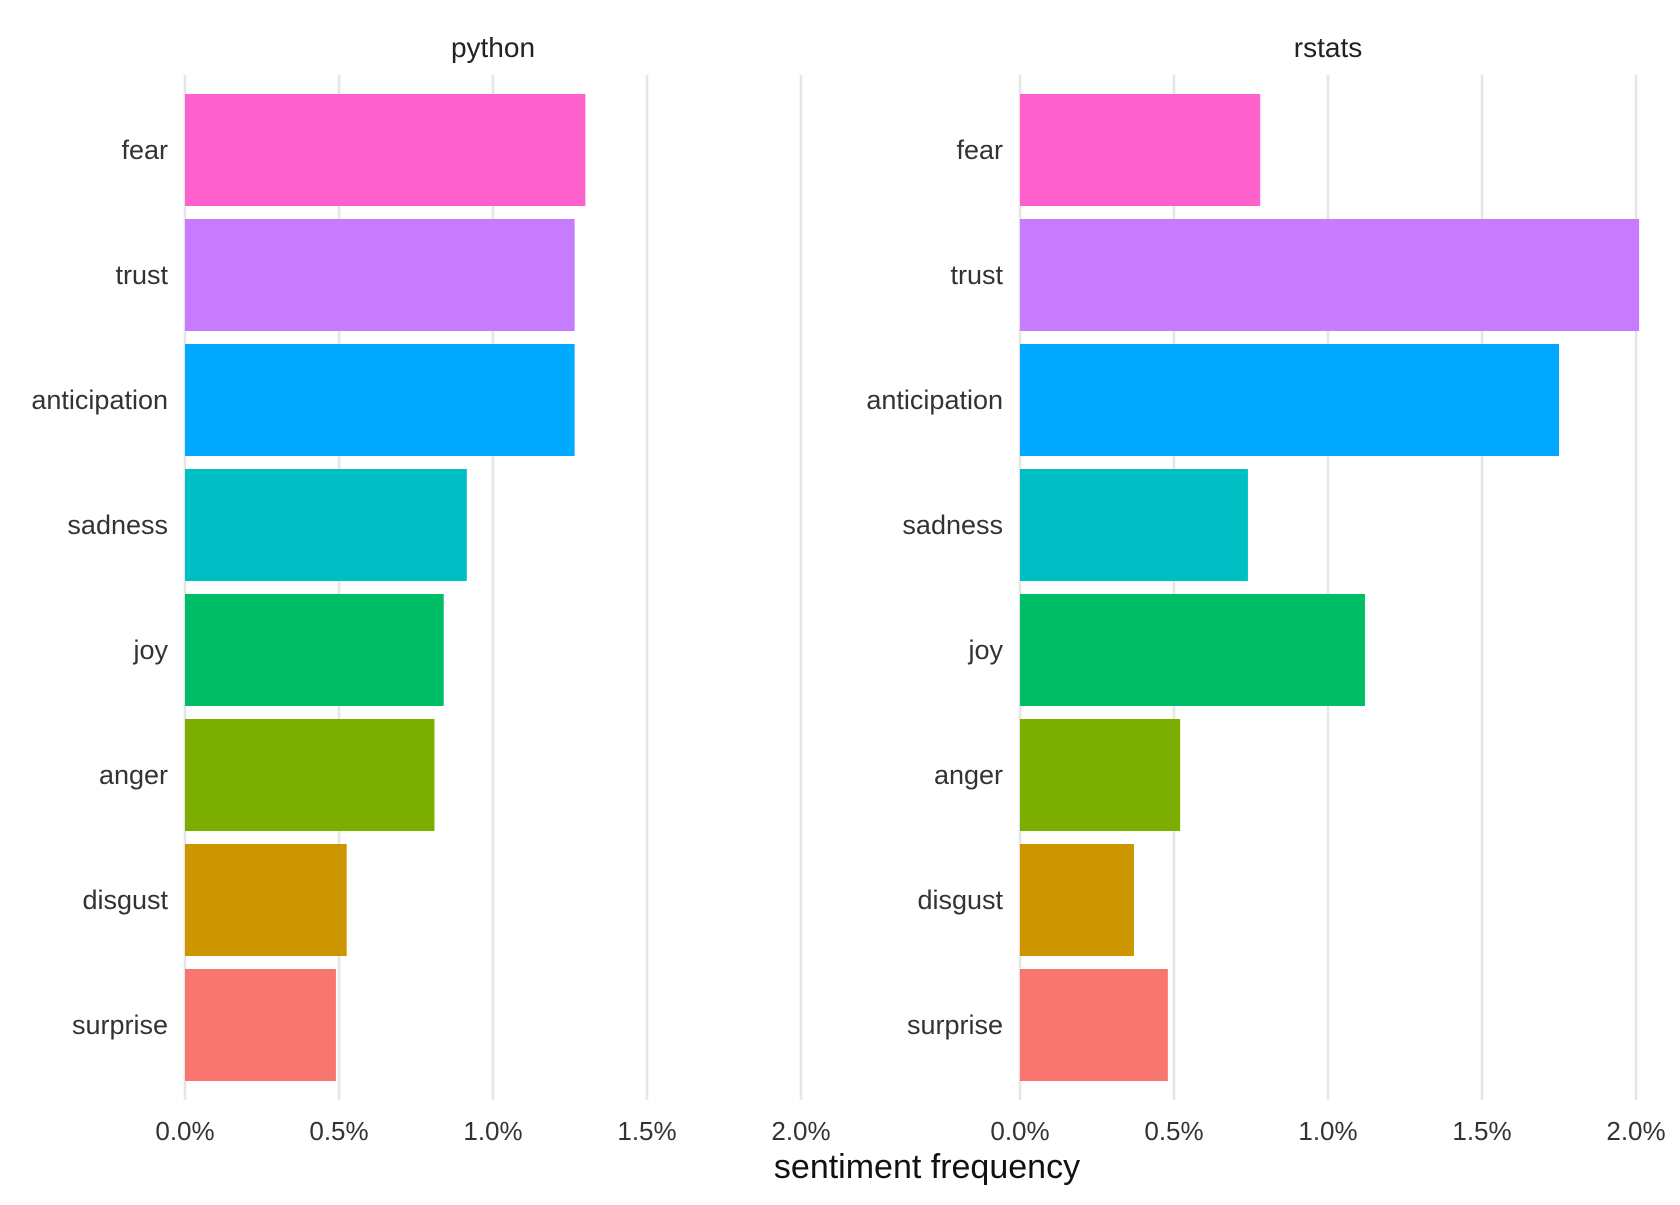 The width and height of the screenshot is (1680, 1205). I want to click on x-axis-title: sentiment frequency, so click(927, 1167).